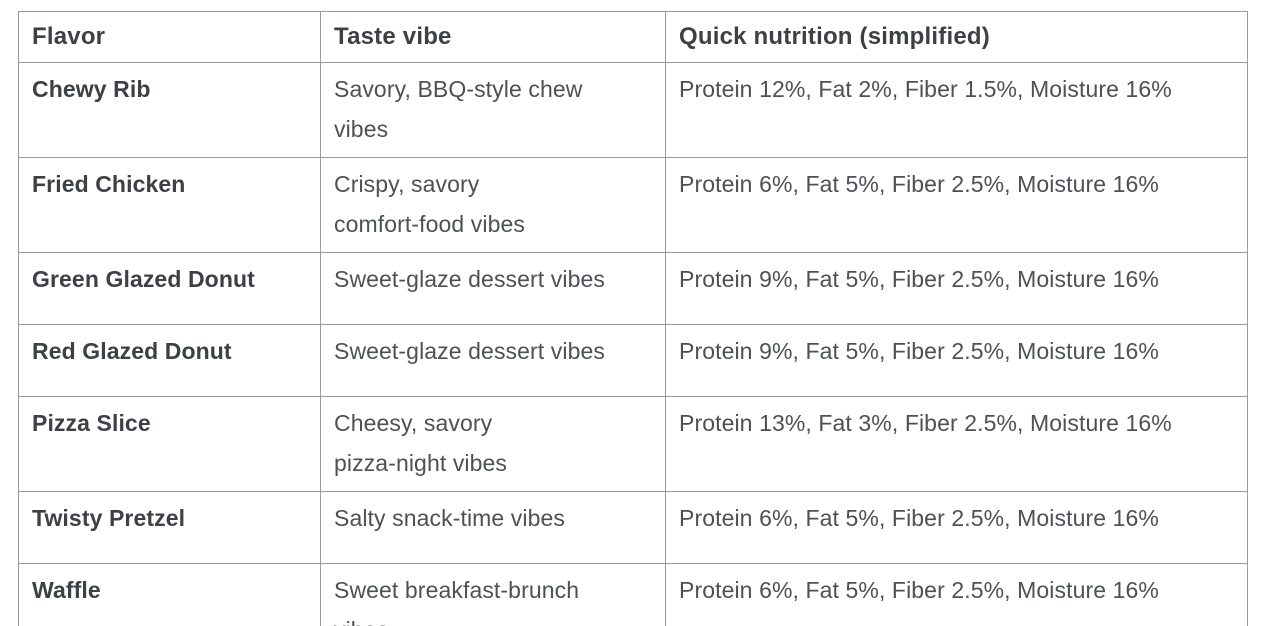 This screenshot has width=1264, height=626. What do you see at coordinates (169, 205) in the screenshot?
I see `cell-flavor: Fried Chicken` at bounding box center [169, 205].